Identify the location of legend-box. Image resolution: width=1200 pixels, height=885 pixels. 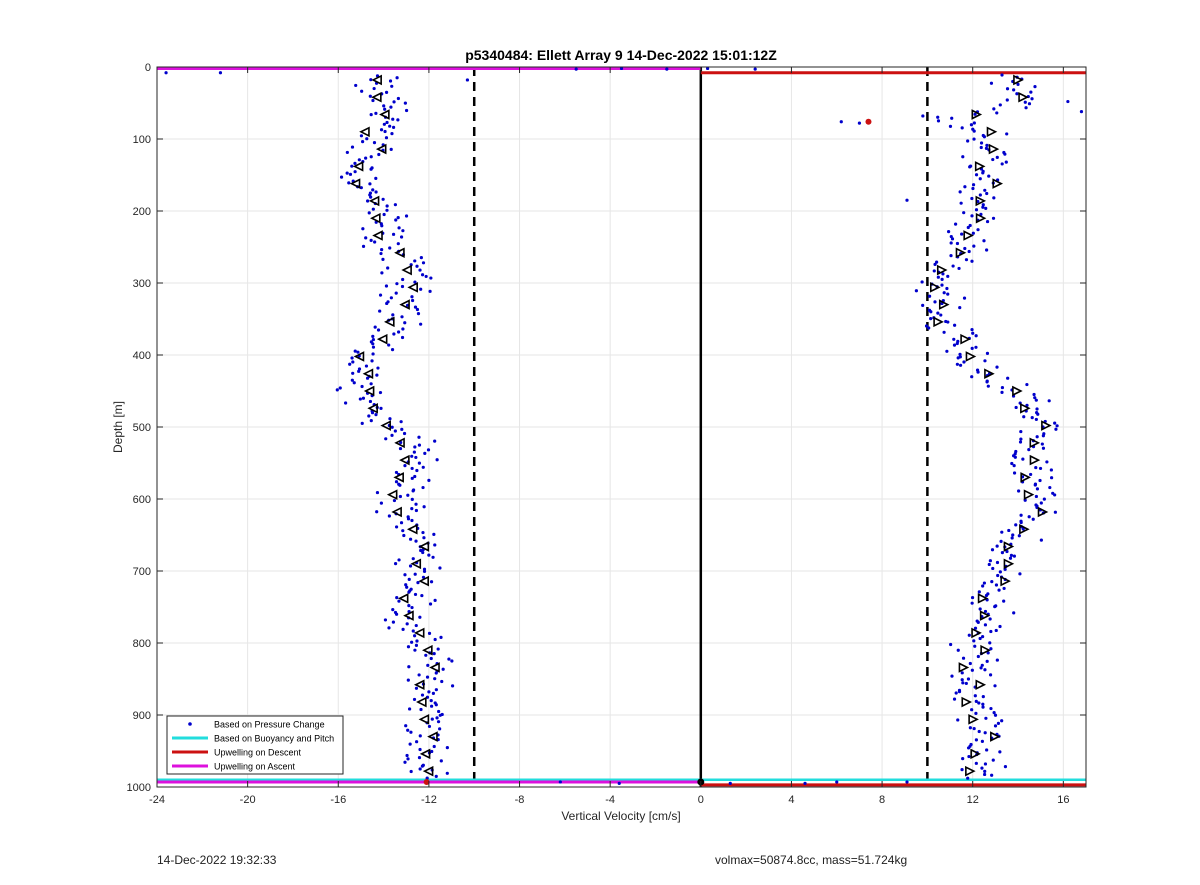
(255, 745).